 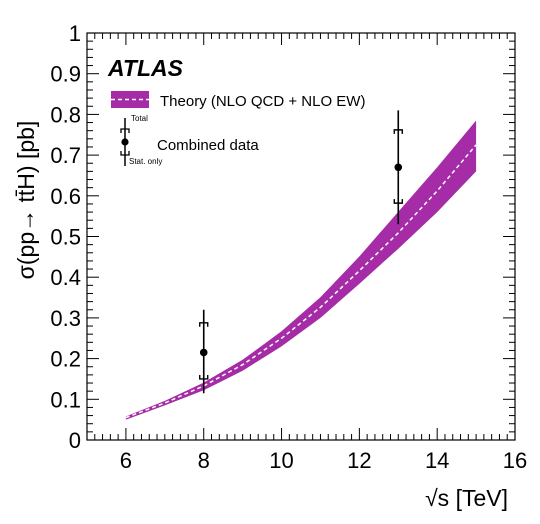 What do you see at coordinates (359, 460) in the screenshot?
I see `x-tick-label: 12` at bounding box center [359, 460].